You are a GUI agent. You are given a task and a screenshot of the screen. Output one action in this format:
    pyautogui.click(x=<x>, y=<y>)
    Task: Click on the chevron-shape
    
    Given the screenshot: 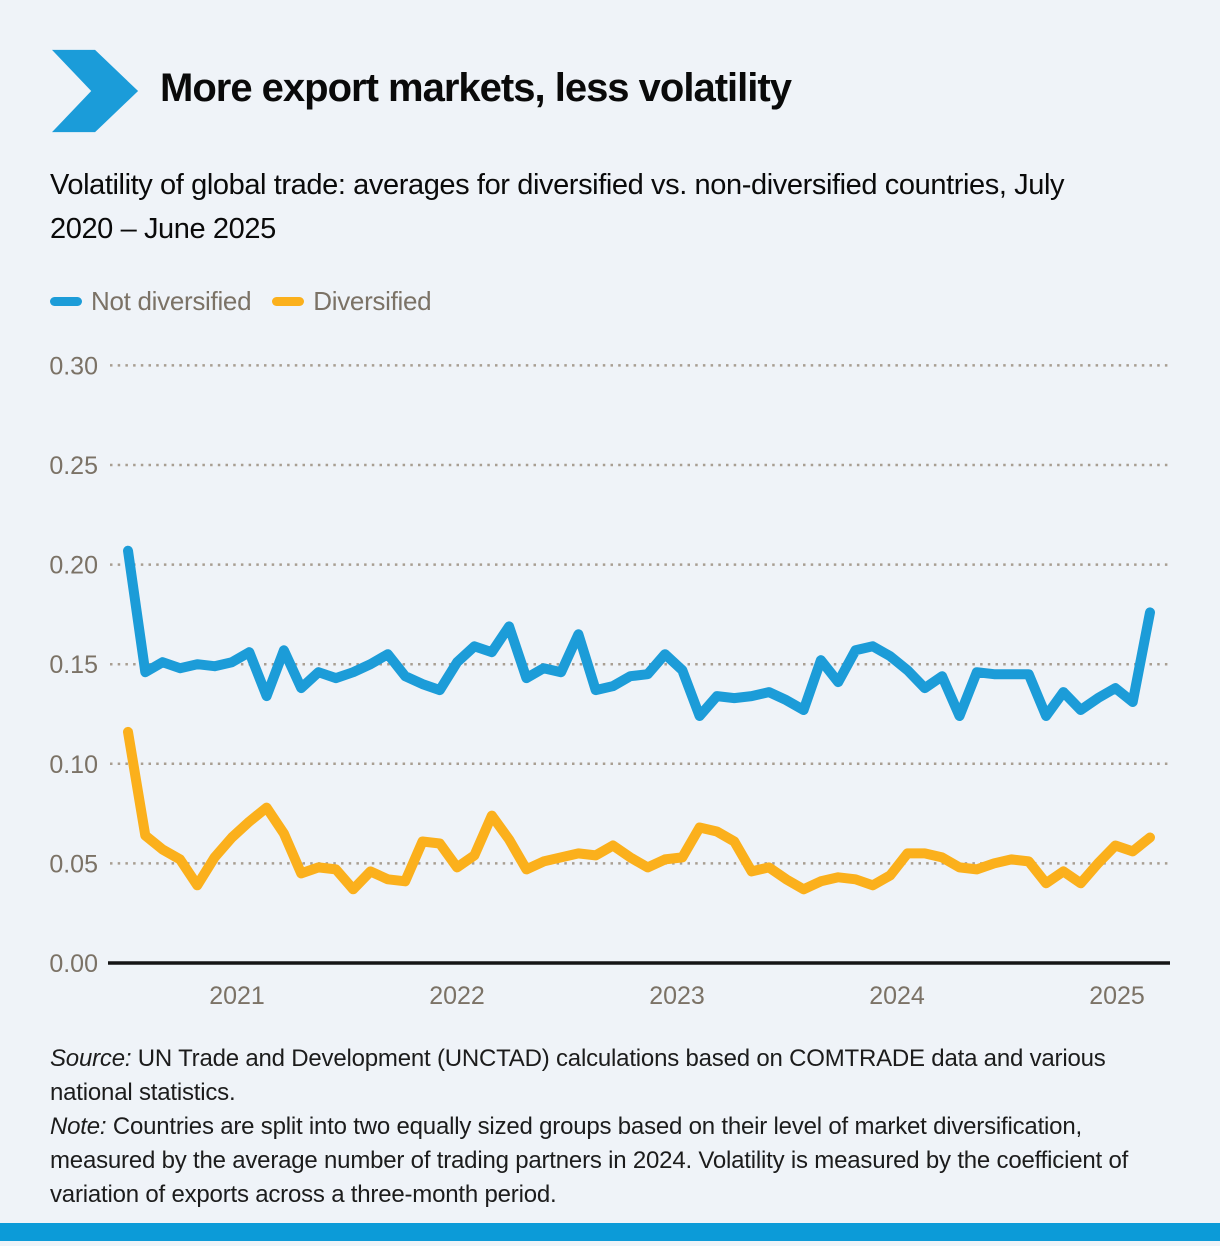 What is the action you would take?
    pyautogui.click(x=95, y=91)
    